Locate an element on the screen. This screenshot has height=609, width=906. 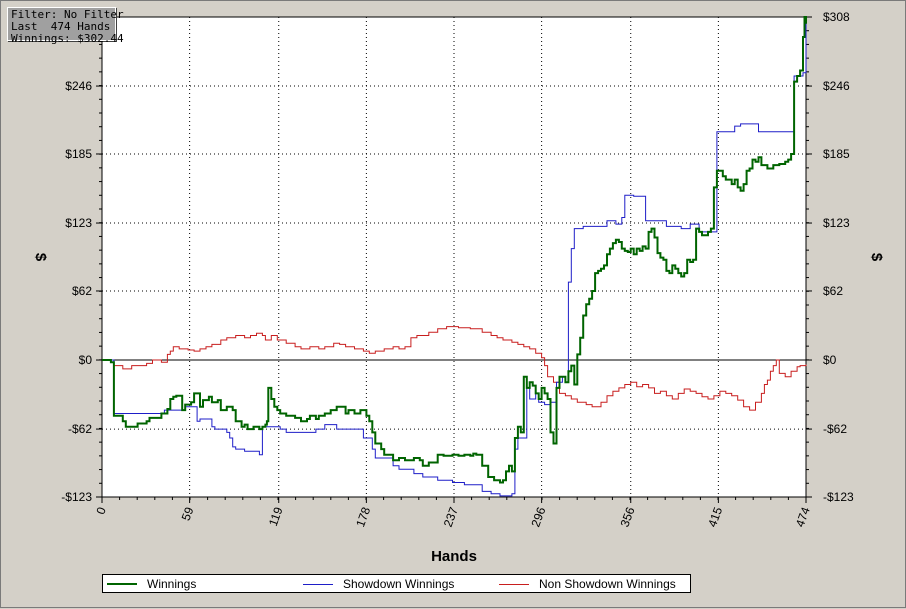
y-axis-title-left: $ is located at coordinates (40, 257).